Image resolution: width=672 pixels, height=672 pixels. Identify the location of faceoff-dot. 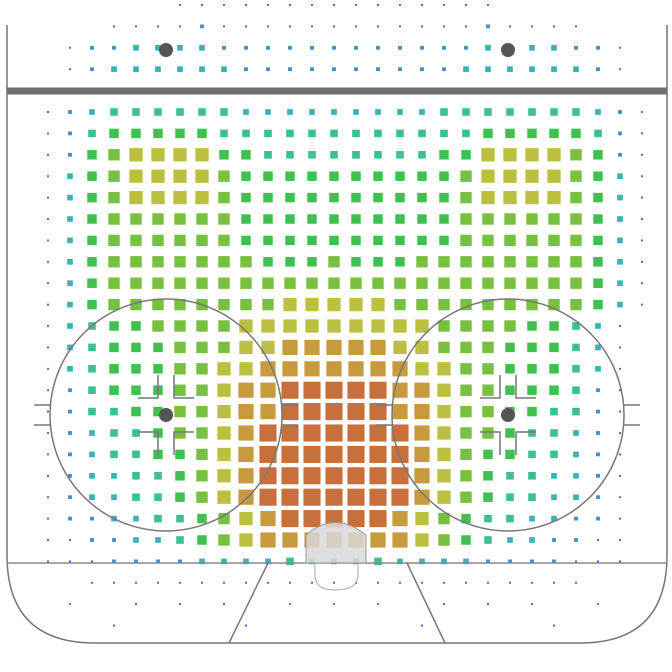
(166, 415).